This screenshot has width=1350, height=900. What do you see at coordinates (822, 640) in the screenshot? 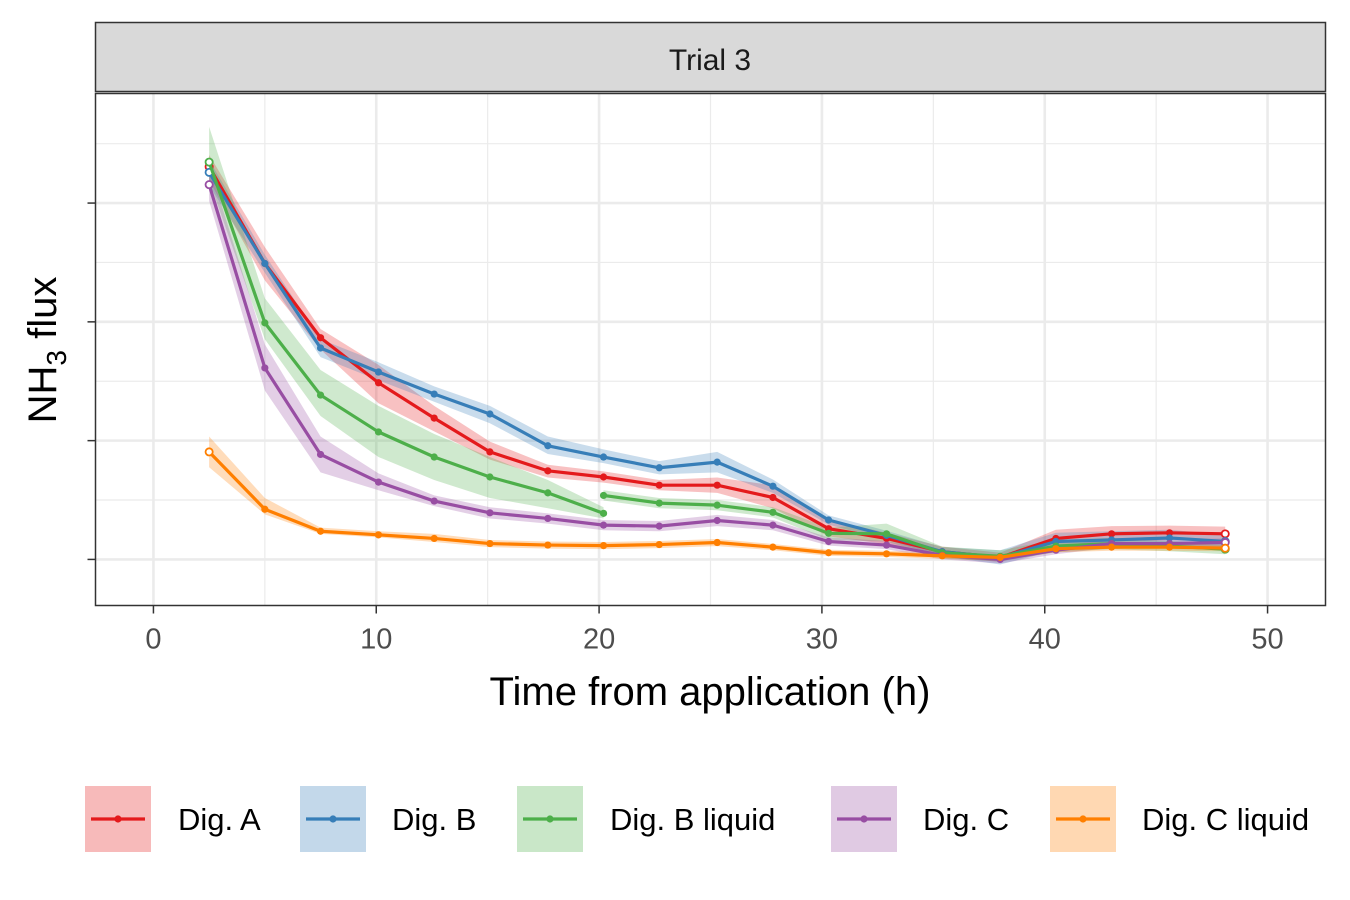
I see `x-tick-label: 30` at bounding box center [822, 640].